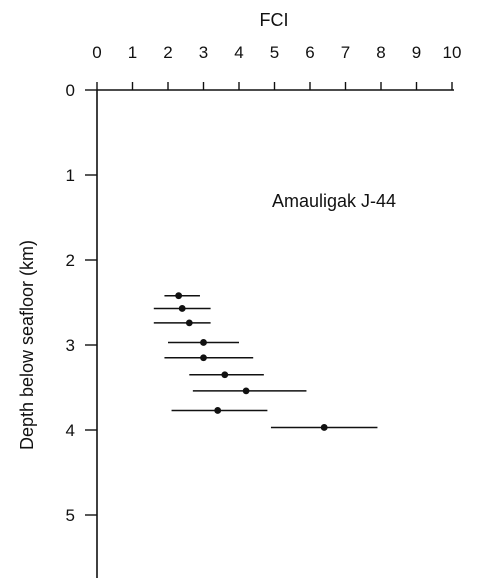  What do you see at coordinates (238, 52) in the screenshot?
I see `x-tick-label-4: 4` at bounding box center [238, 52].